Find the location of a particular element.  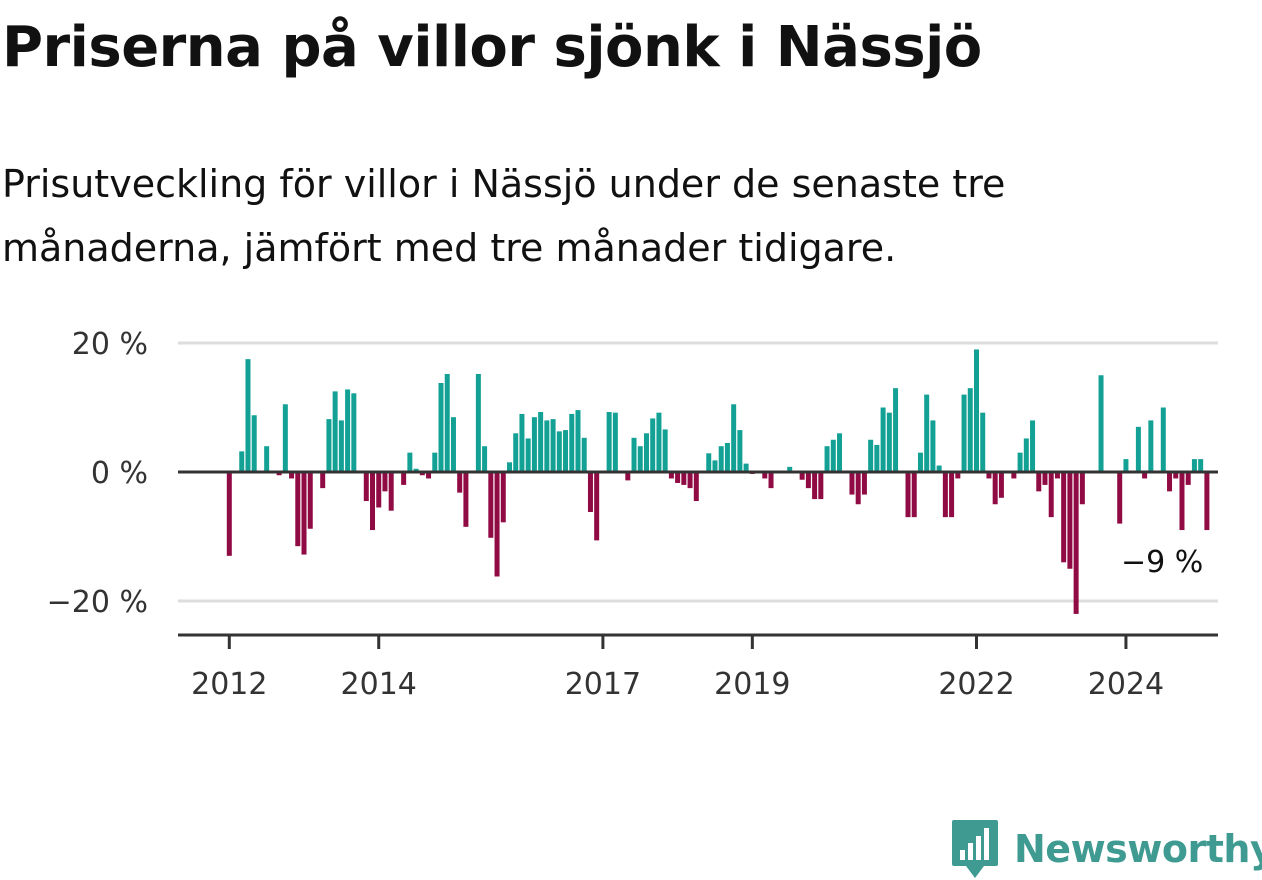

x-tick-label: 2019 is located at coordinates (752, 684).